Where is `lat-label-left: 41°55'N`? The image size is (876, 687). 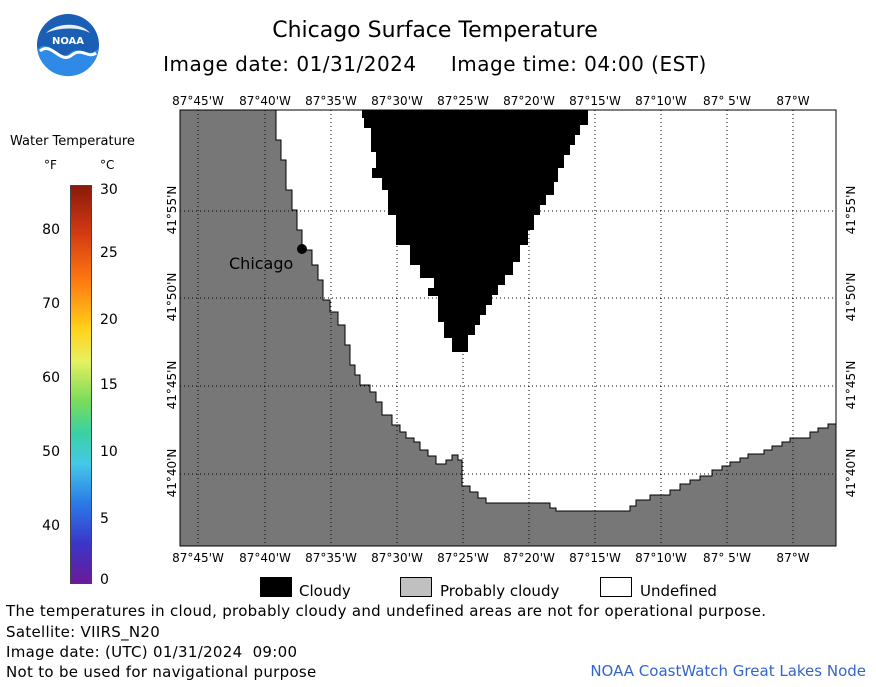
lat-label-left: 41°55'N is located at coordinates (172, 210).